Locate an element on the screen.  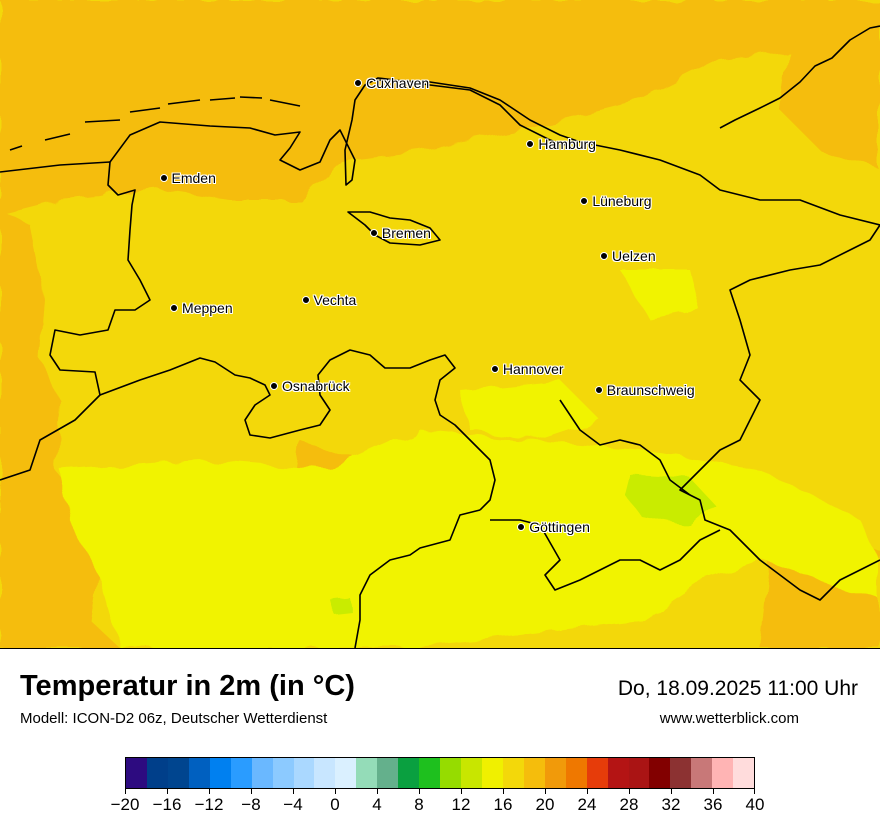
coastline-west is located at coordinates (75, 321).